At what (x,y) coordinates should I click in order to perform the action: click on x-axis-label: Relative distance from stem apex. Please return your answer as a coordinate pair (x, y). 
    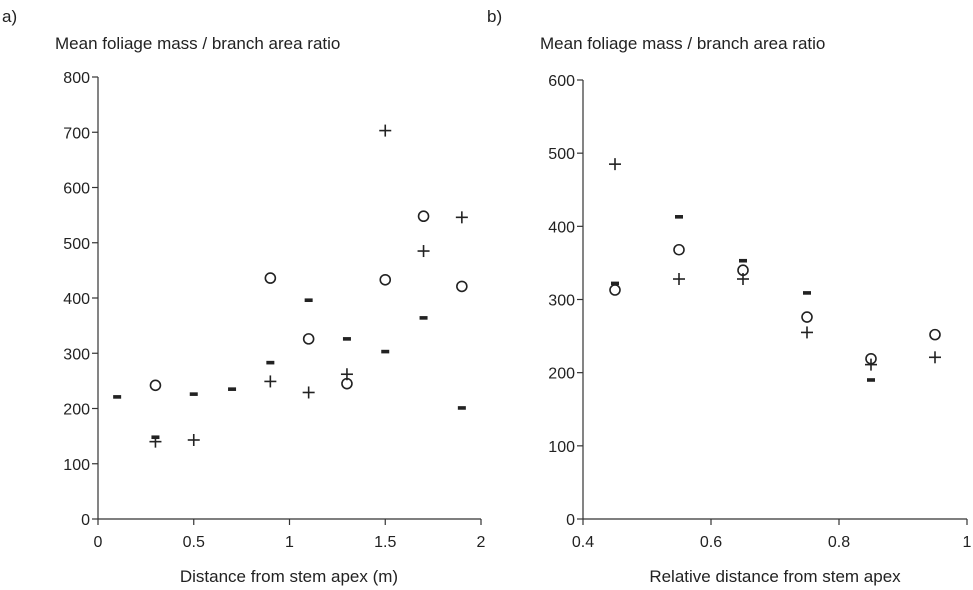
    Looking at the image, I should click on (775, 576).